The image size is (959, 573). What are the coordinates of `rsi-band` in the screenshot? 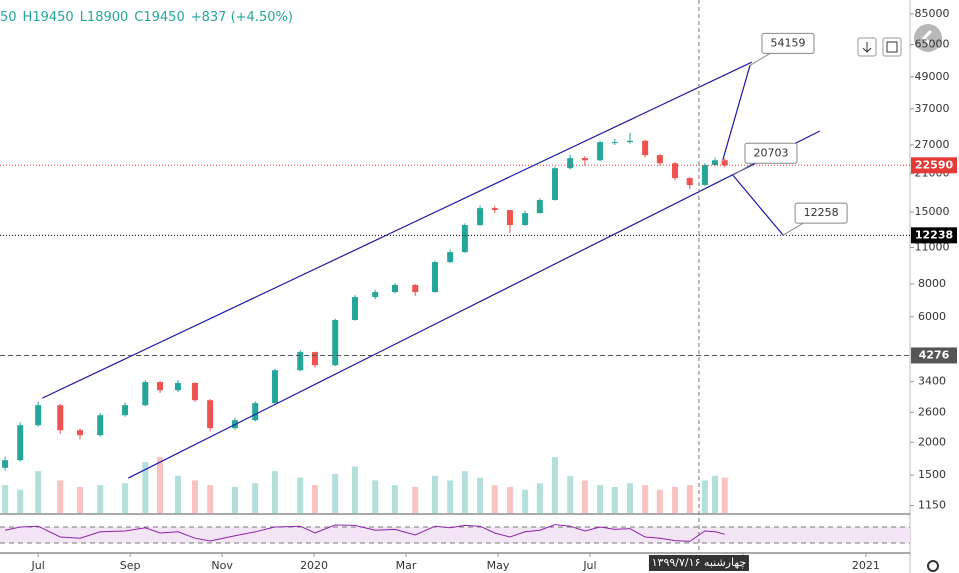 It's located at (455, 535).